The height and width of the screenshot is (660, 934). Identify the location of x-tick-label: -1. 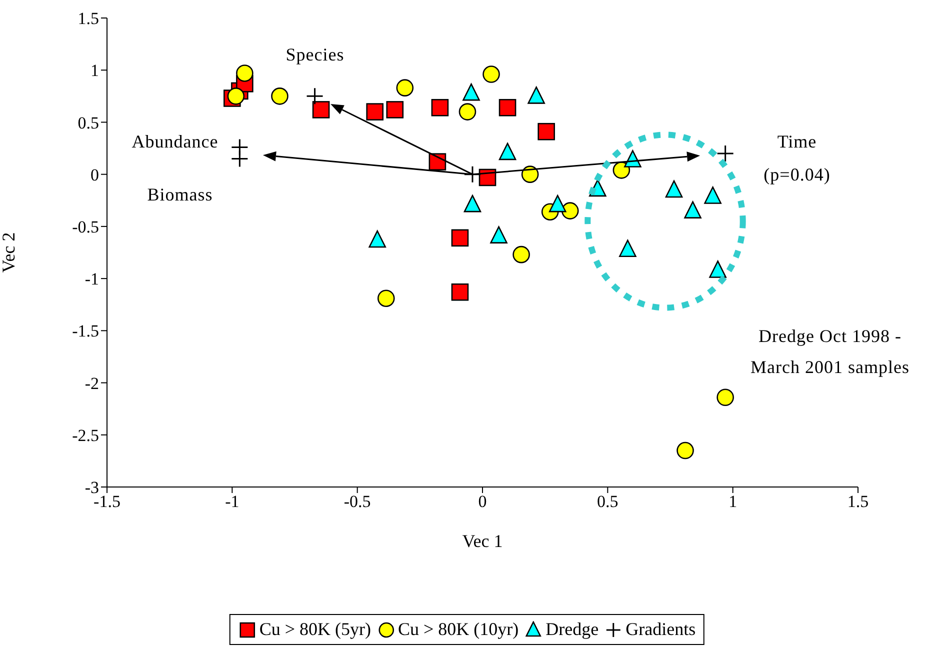
(232, 502).